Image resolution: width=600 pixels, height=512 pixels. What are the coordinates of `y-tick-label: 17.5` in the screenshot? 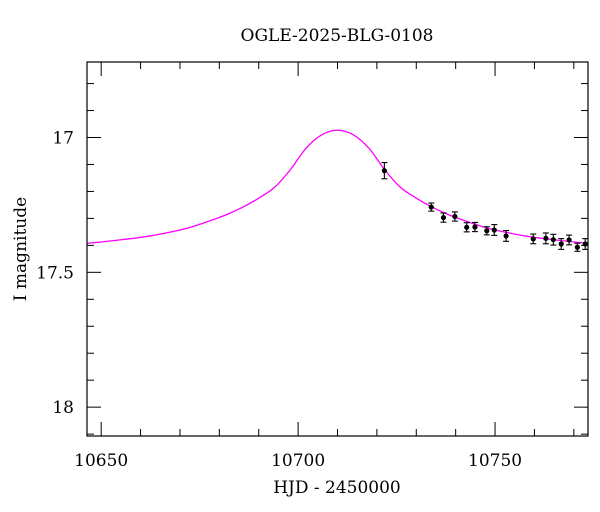 It's located at (55, 273).